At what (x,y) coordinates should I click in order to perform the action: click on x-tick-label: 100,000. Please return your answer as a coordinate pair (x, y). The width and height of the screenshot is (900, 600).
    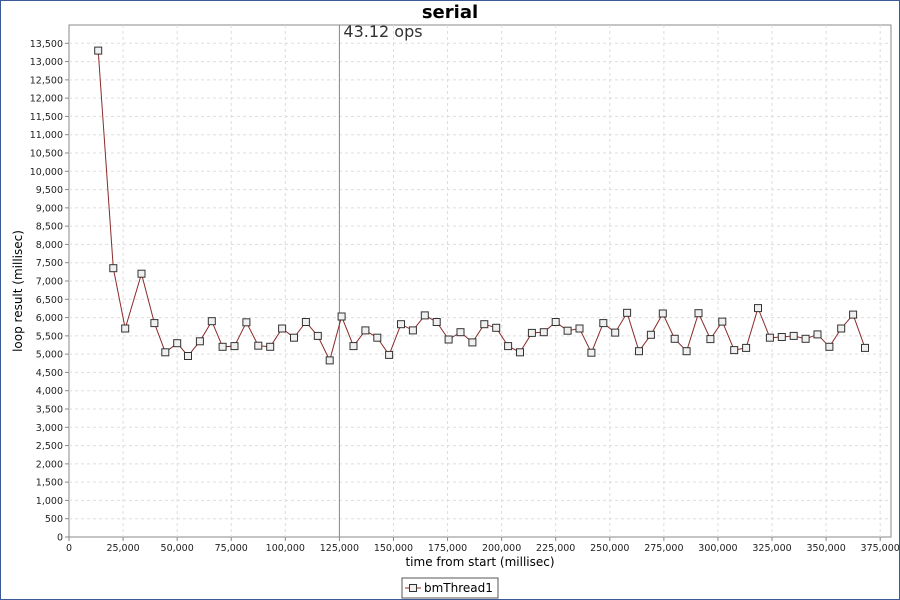
    Looking at the image, I should click on (285, 548).